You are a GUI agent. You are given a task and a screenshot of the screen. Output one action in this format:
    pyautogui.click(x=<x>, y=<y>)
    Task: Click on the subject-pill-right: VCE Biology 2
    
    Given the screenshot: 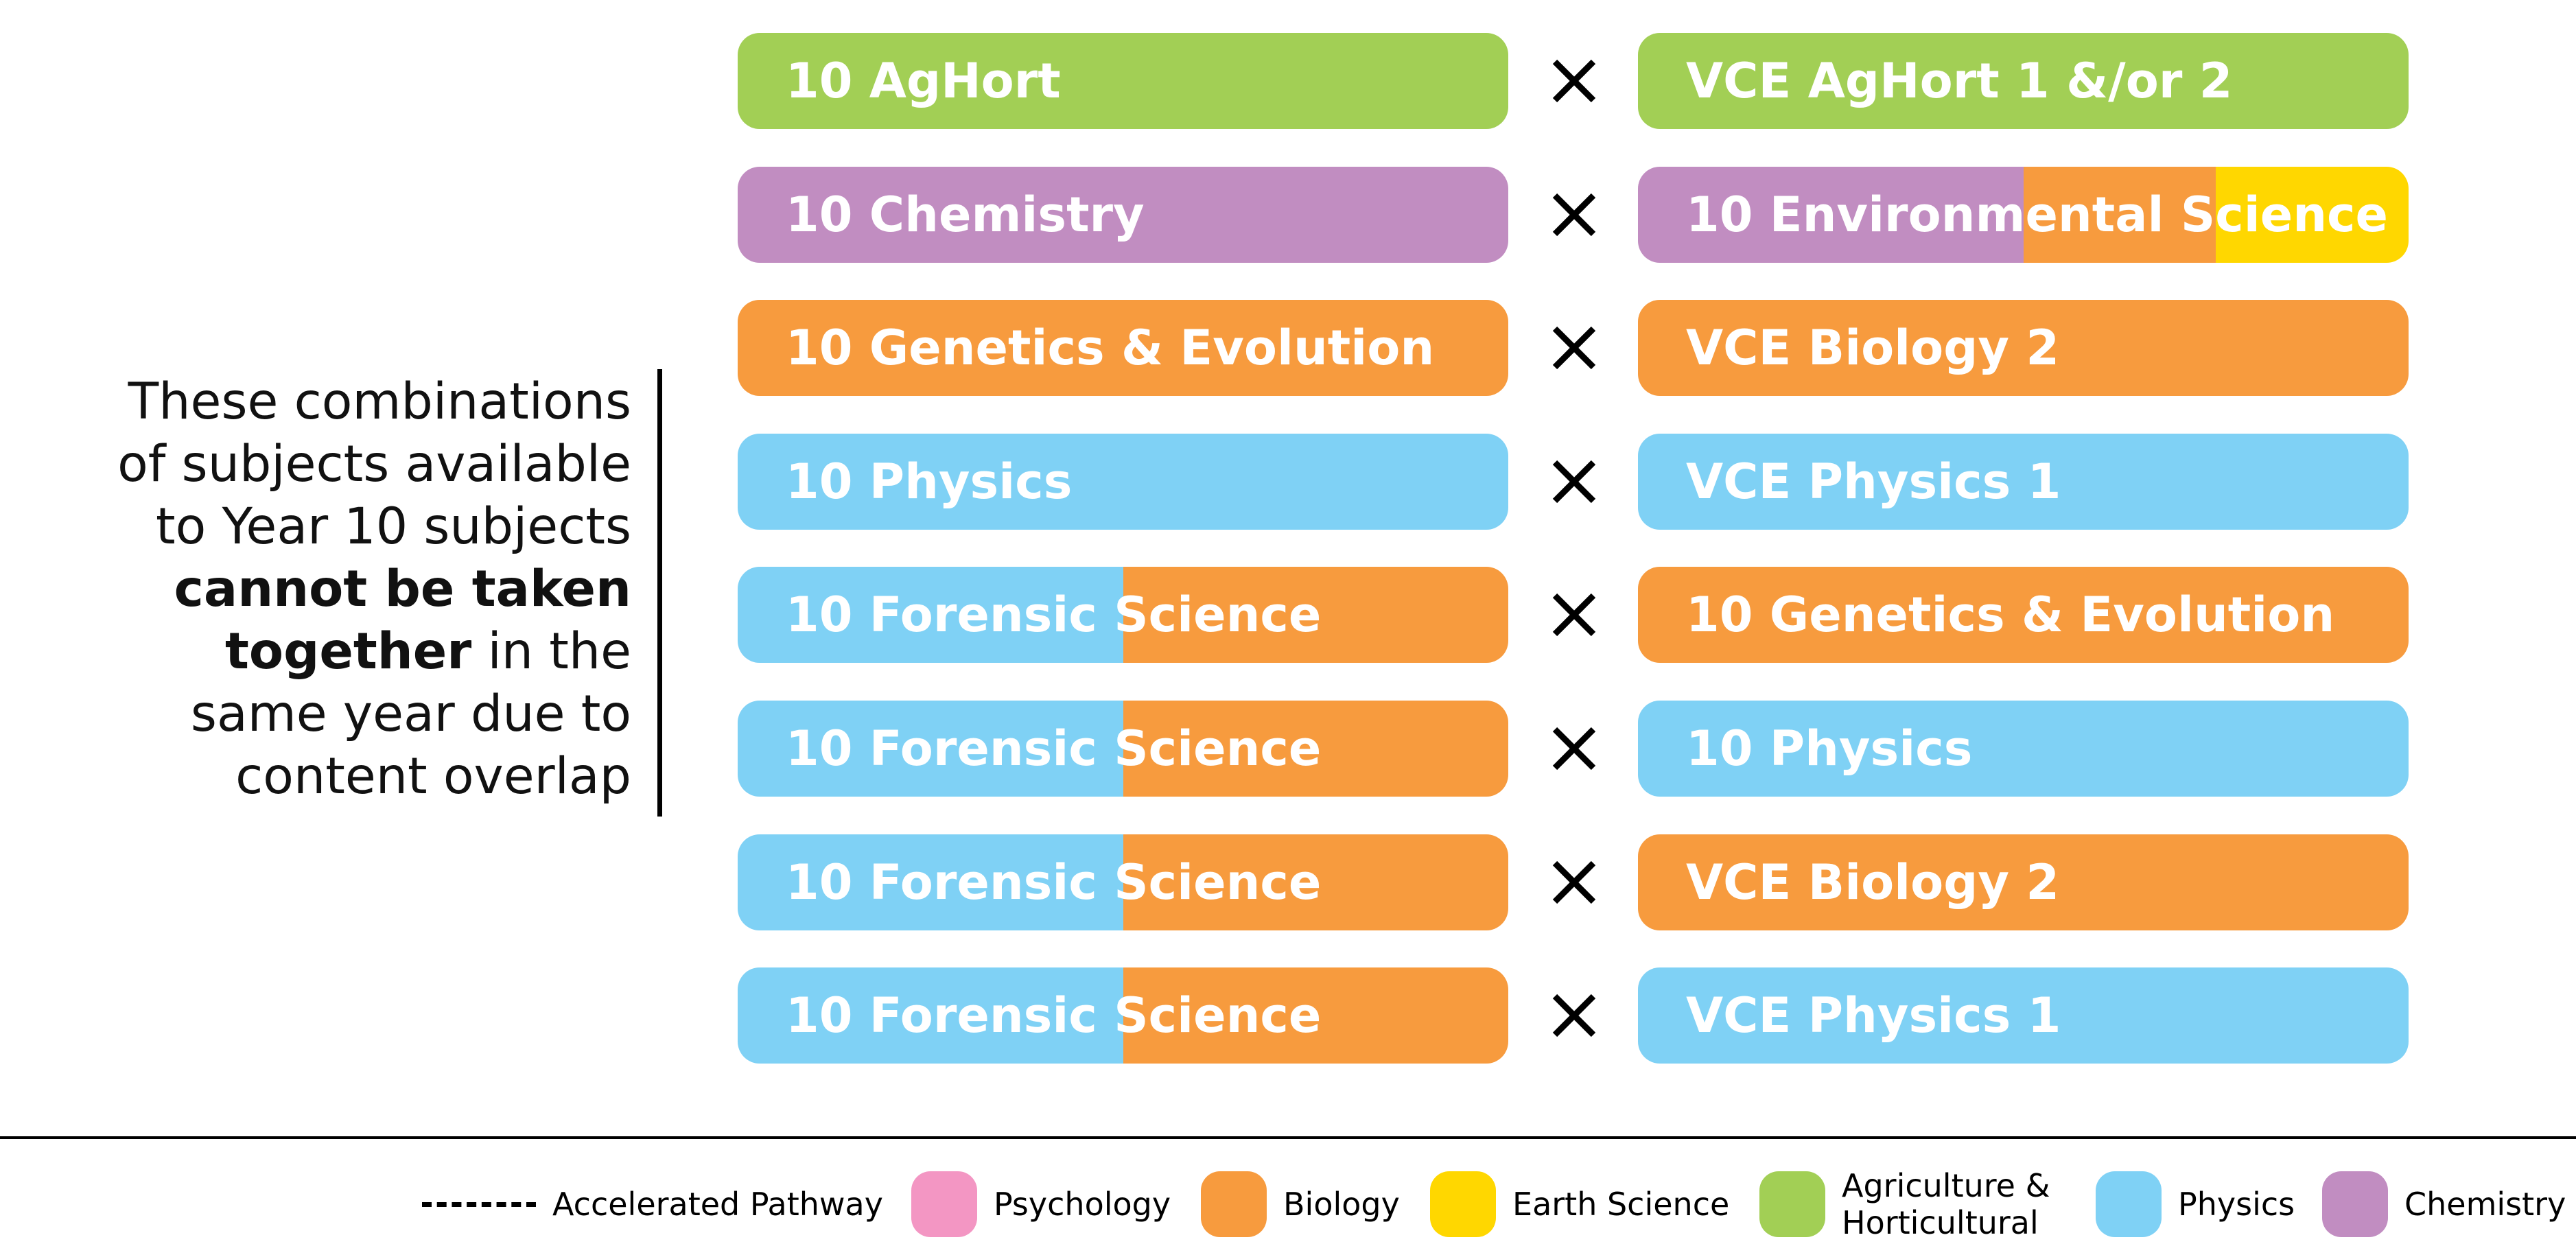 What is the action you would take?
    pyautogui.click(x=2023, y=349)
    